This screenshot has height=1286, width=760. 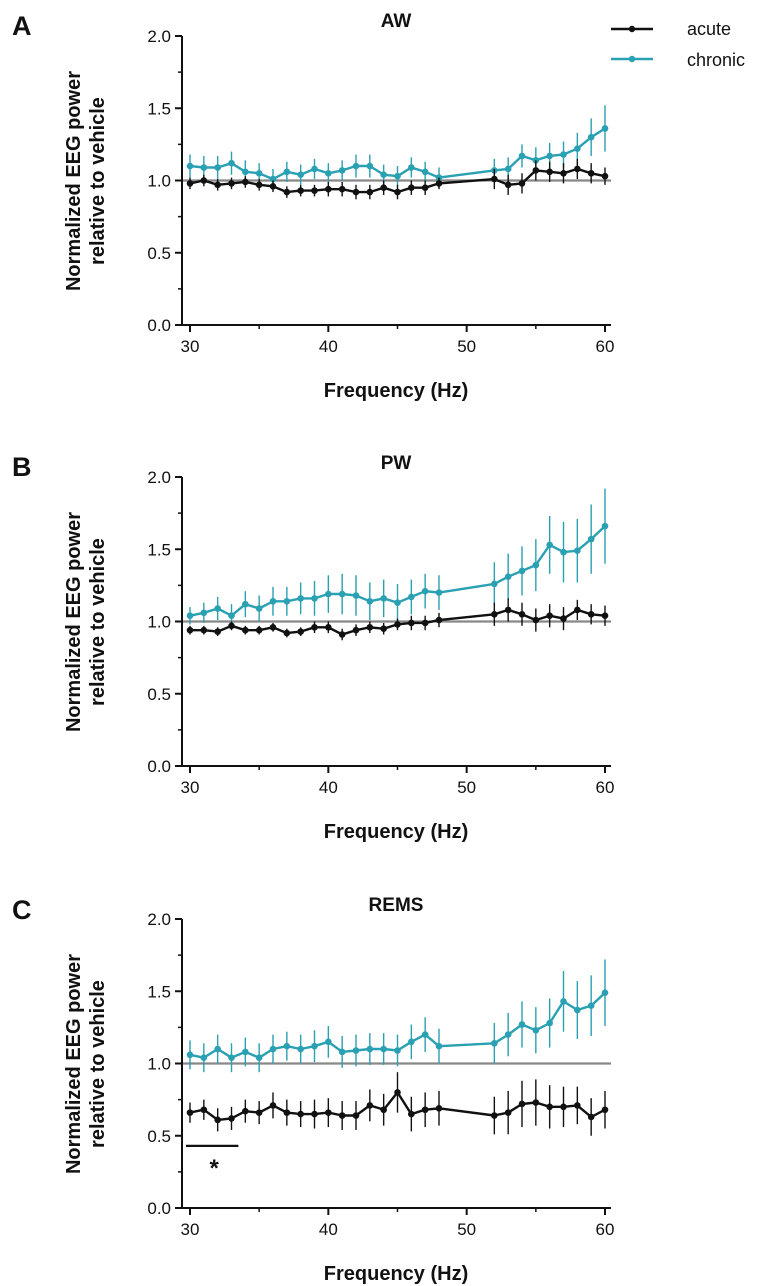 What do you see at coordinates (159, 1064) in the screenshot?
I see `y-tick-label: 1.0` at bounding box center [159, 1064].